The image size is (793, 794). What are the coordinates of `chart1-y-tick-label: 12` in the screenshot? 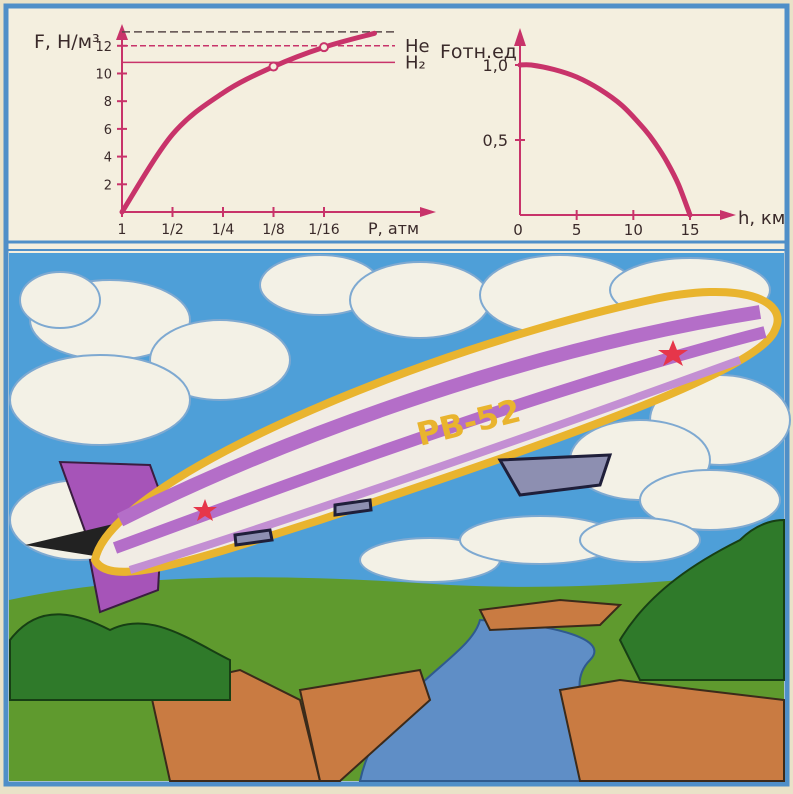 It's located at (103, 47).